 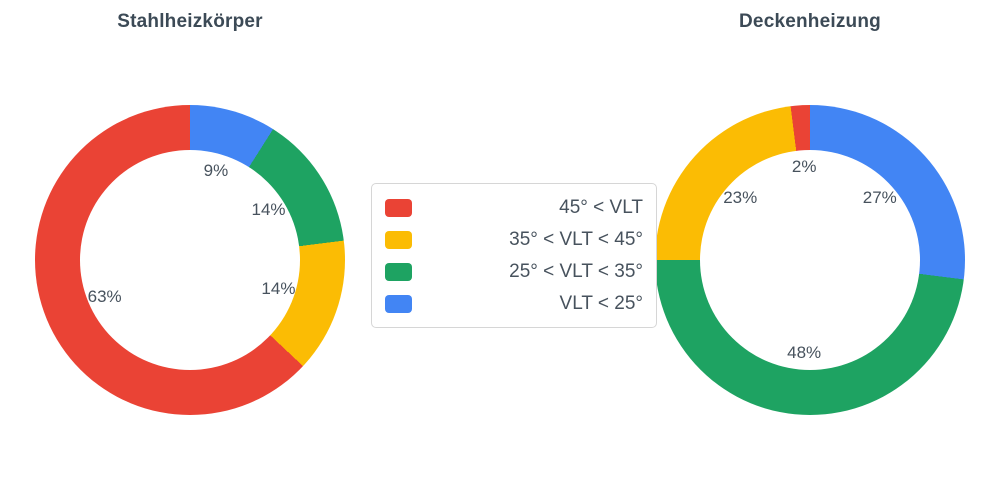 I want to click on legend-item: 35° < VLT < 45°, so click(x=514, y=239).